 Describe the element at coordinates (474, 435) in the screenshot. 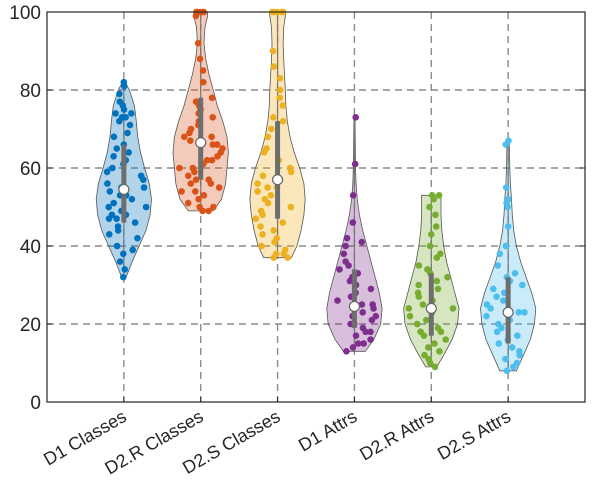

I see `x-tick-label: D2.S Attrs` at that location.